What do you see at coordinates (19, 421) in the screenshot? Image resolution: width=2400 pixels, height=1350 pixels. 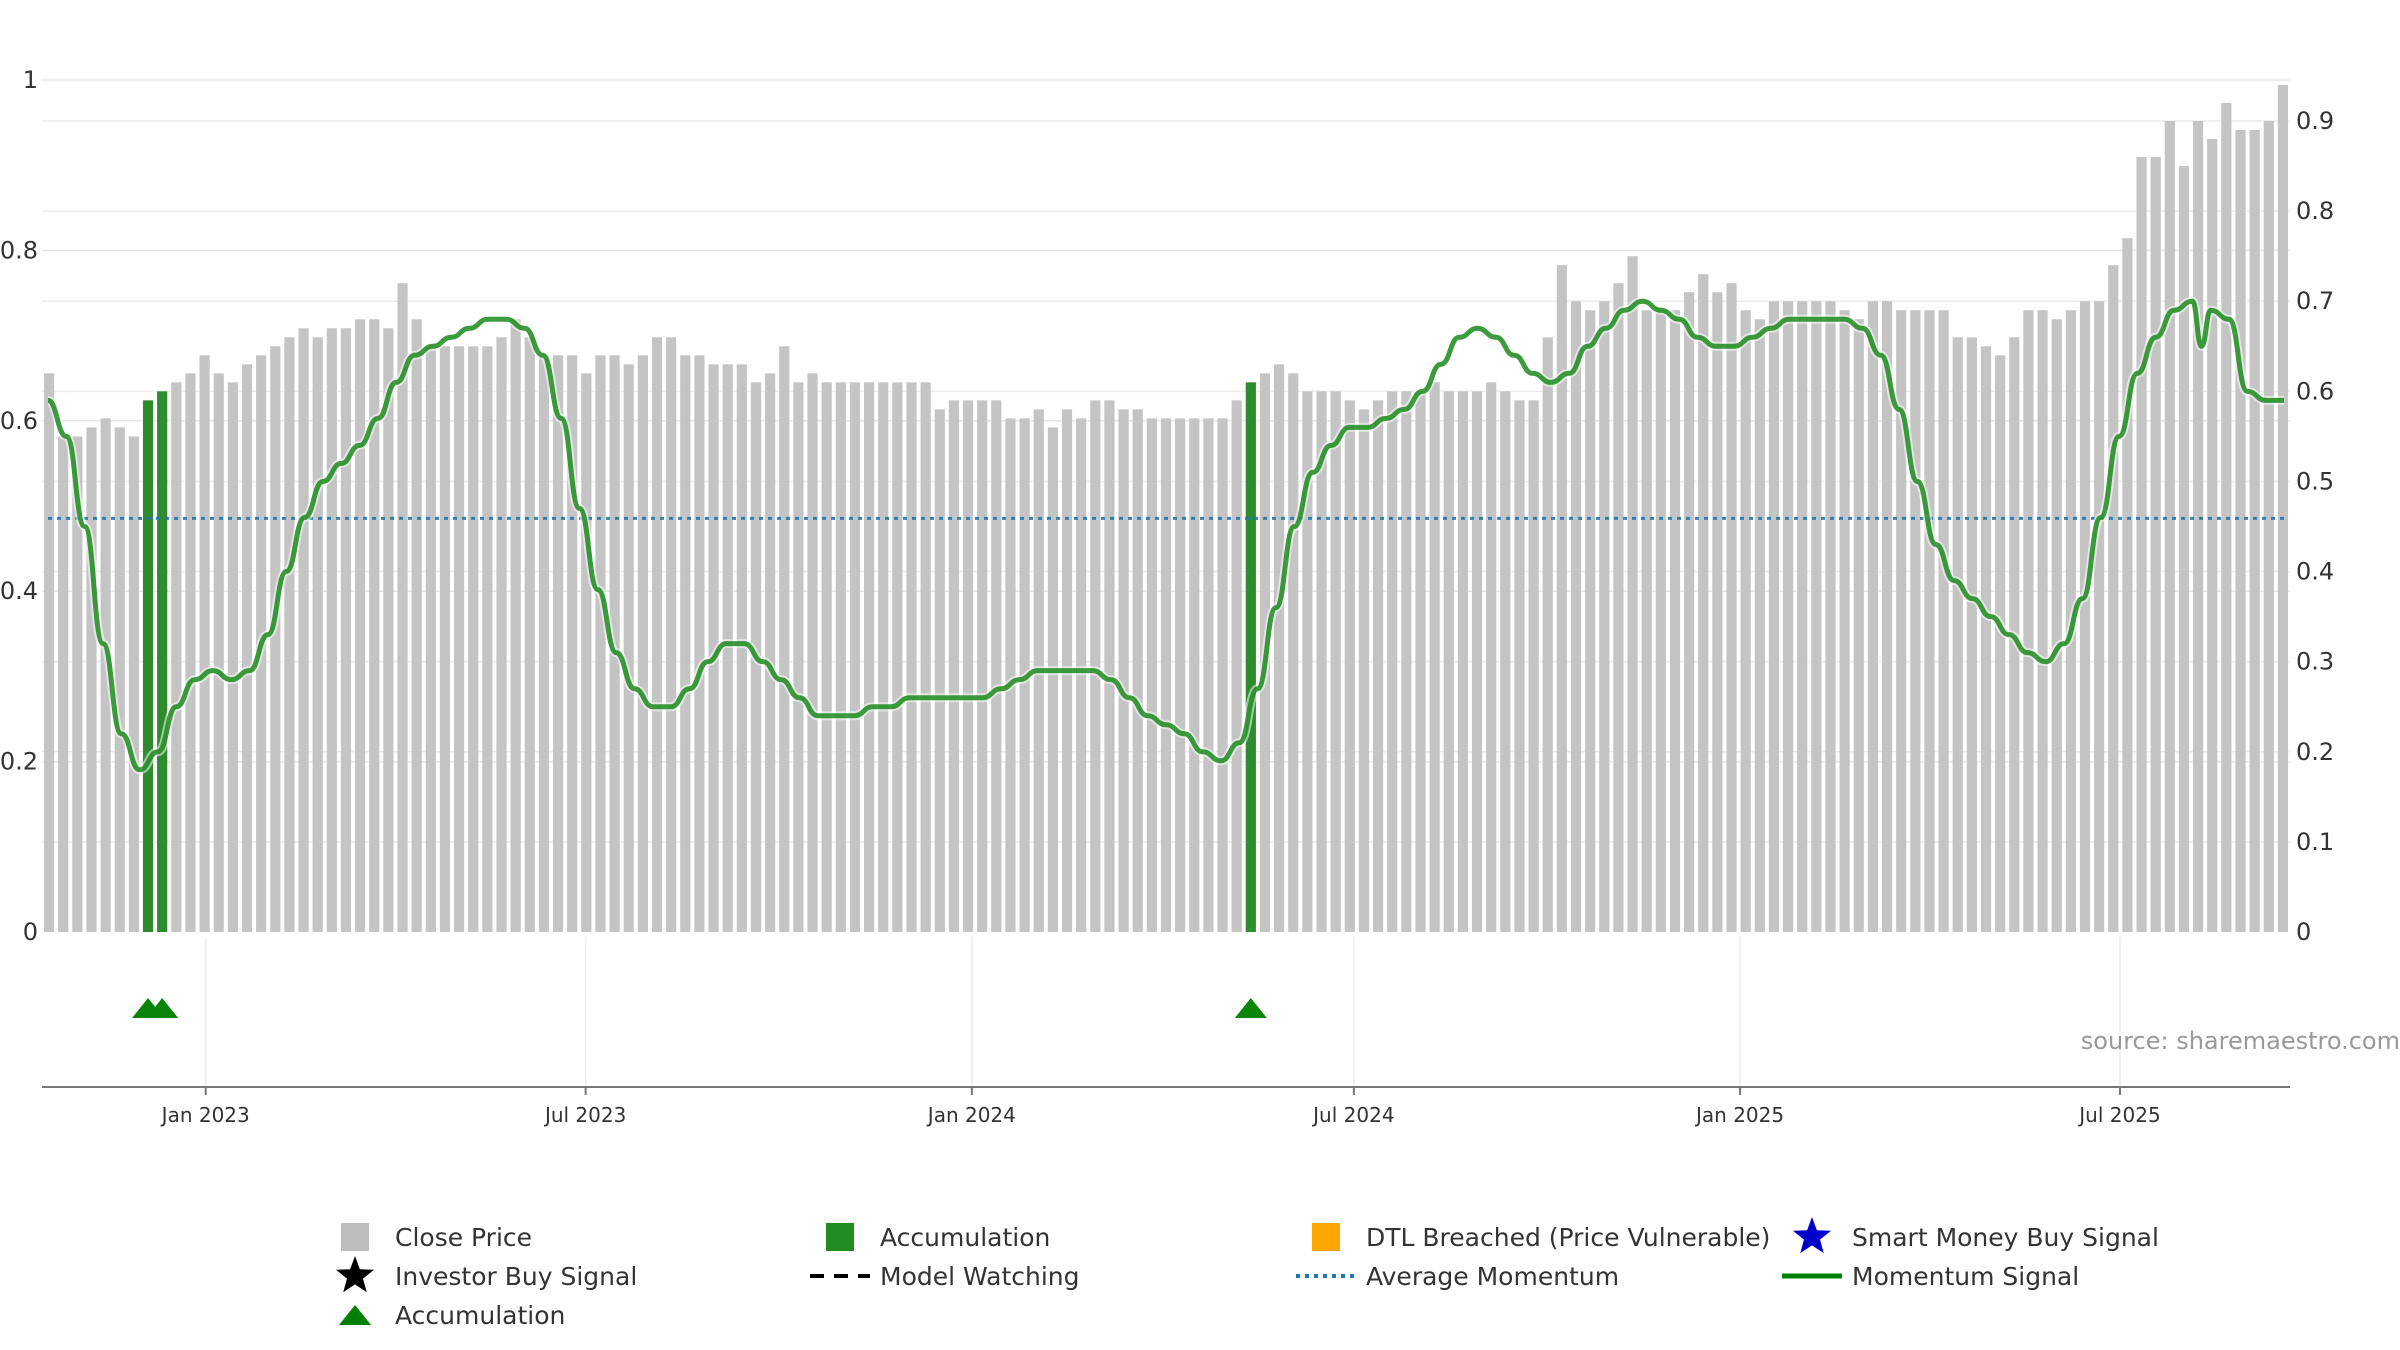 I see `left-tick-label: 0.6` at bounding box center [19, 421].